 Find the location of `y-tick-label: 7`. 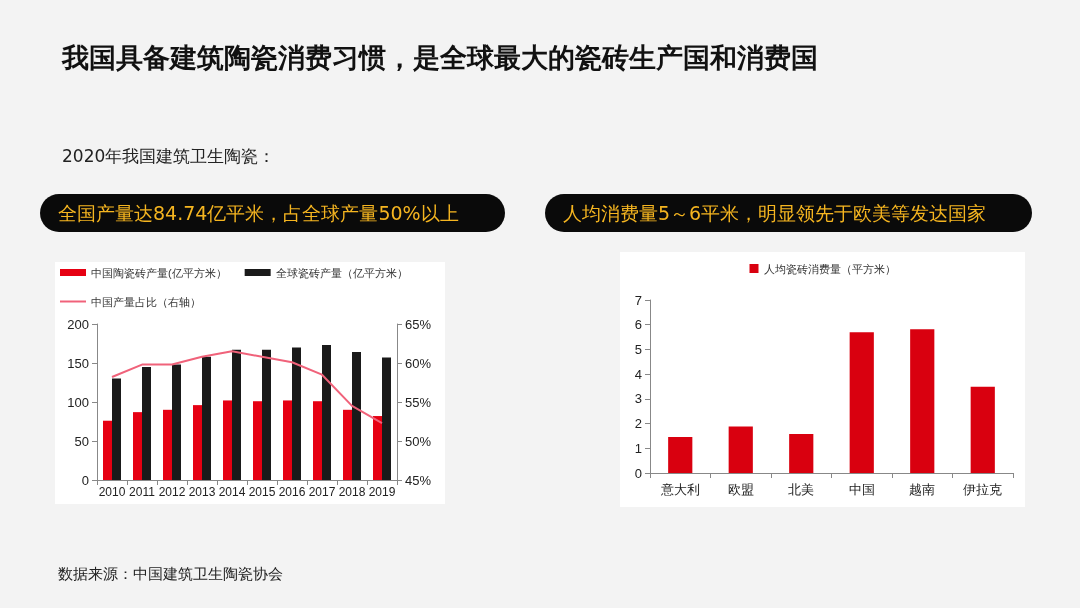

y-tick-label: 7 is located at coordinates (638, 300).